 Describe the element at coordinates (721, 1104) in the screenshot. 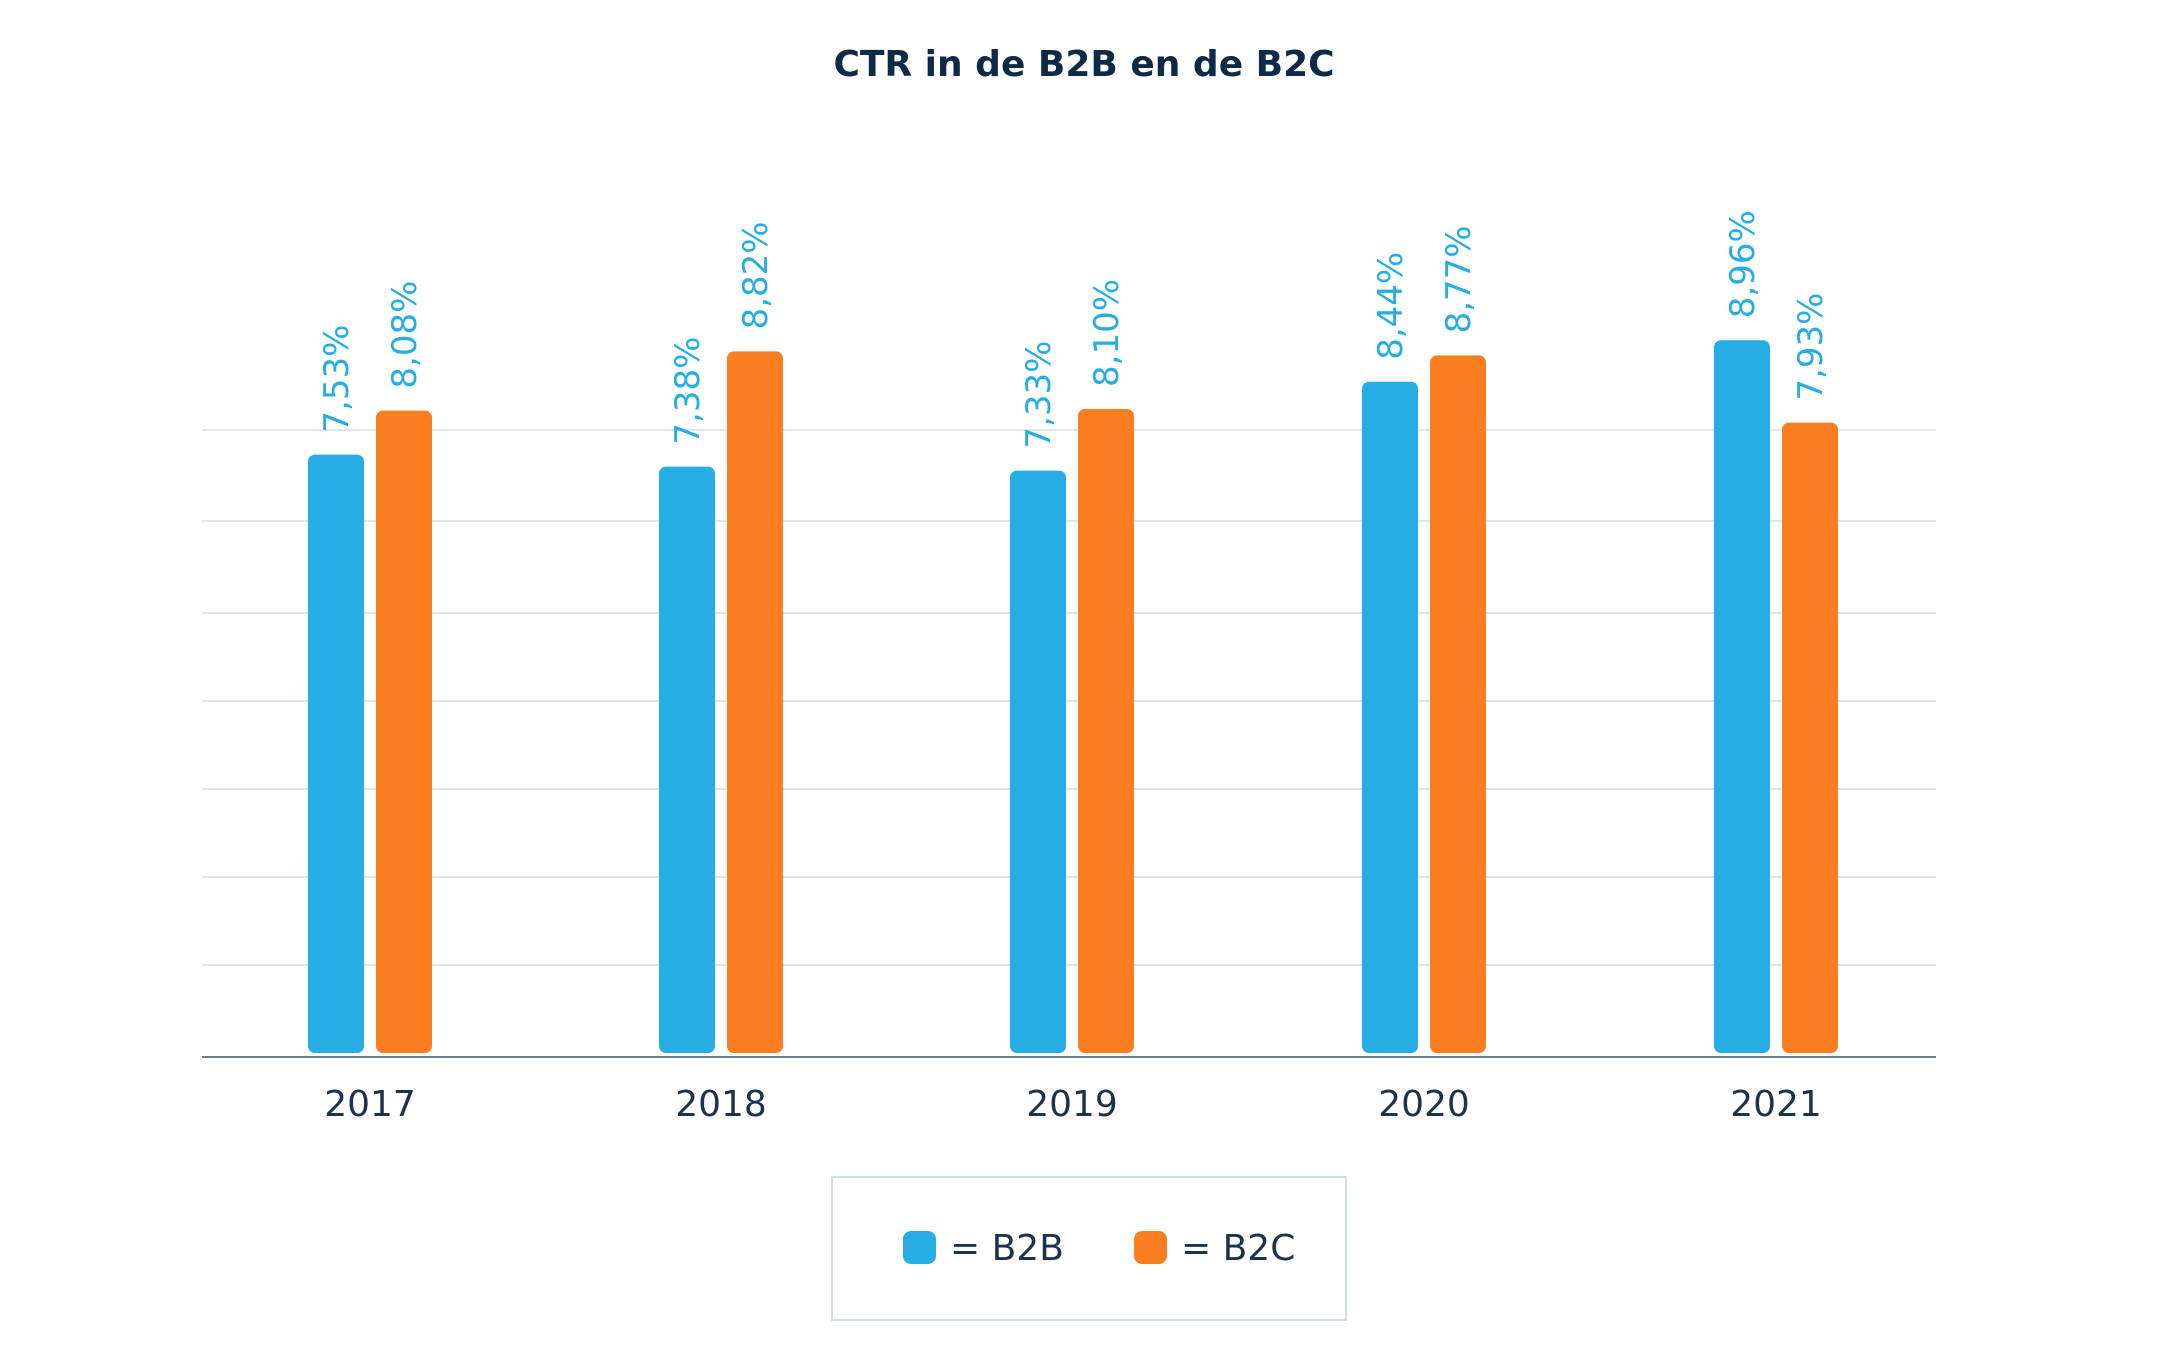

I see `x-tick-label-2018: 2018` at that location.